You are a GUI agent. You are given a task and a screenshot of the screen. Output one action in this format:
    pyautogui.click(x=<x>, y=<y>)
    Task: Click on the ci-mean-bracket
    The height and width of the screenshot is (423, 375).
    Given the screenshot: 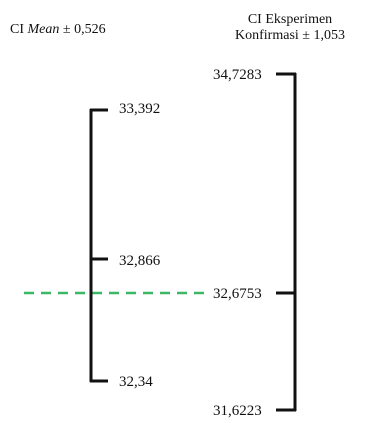 What is the action you would take?
    pyautogui.click(x=98, y=245)
    